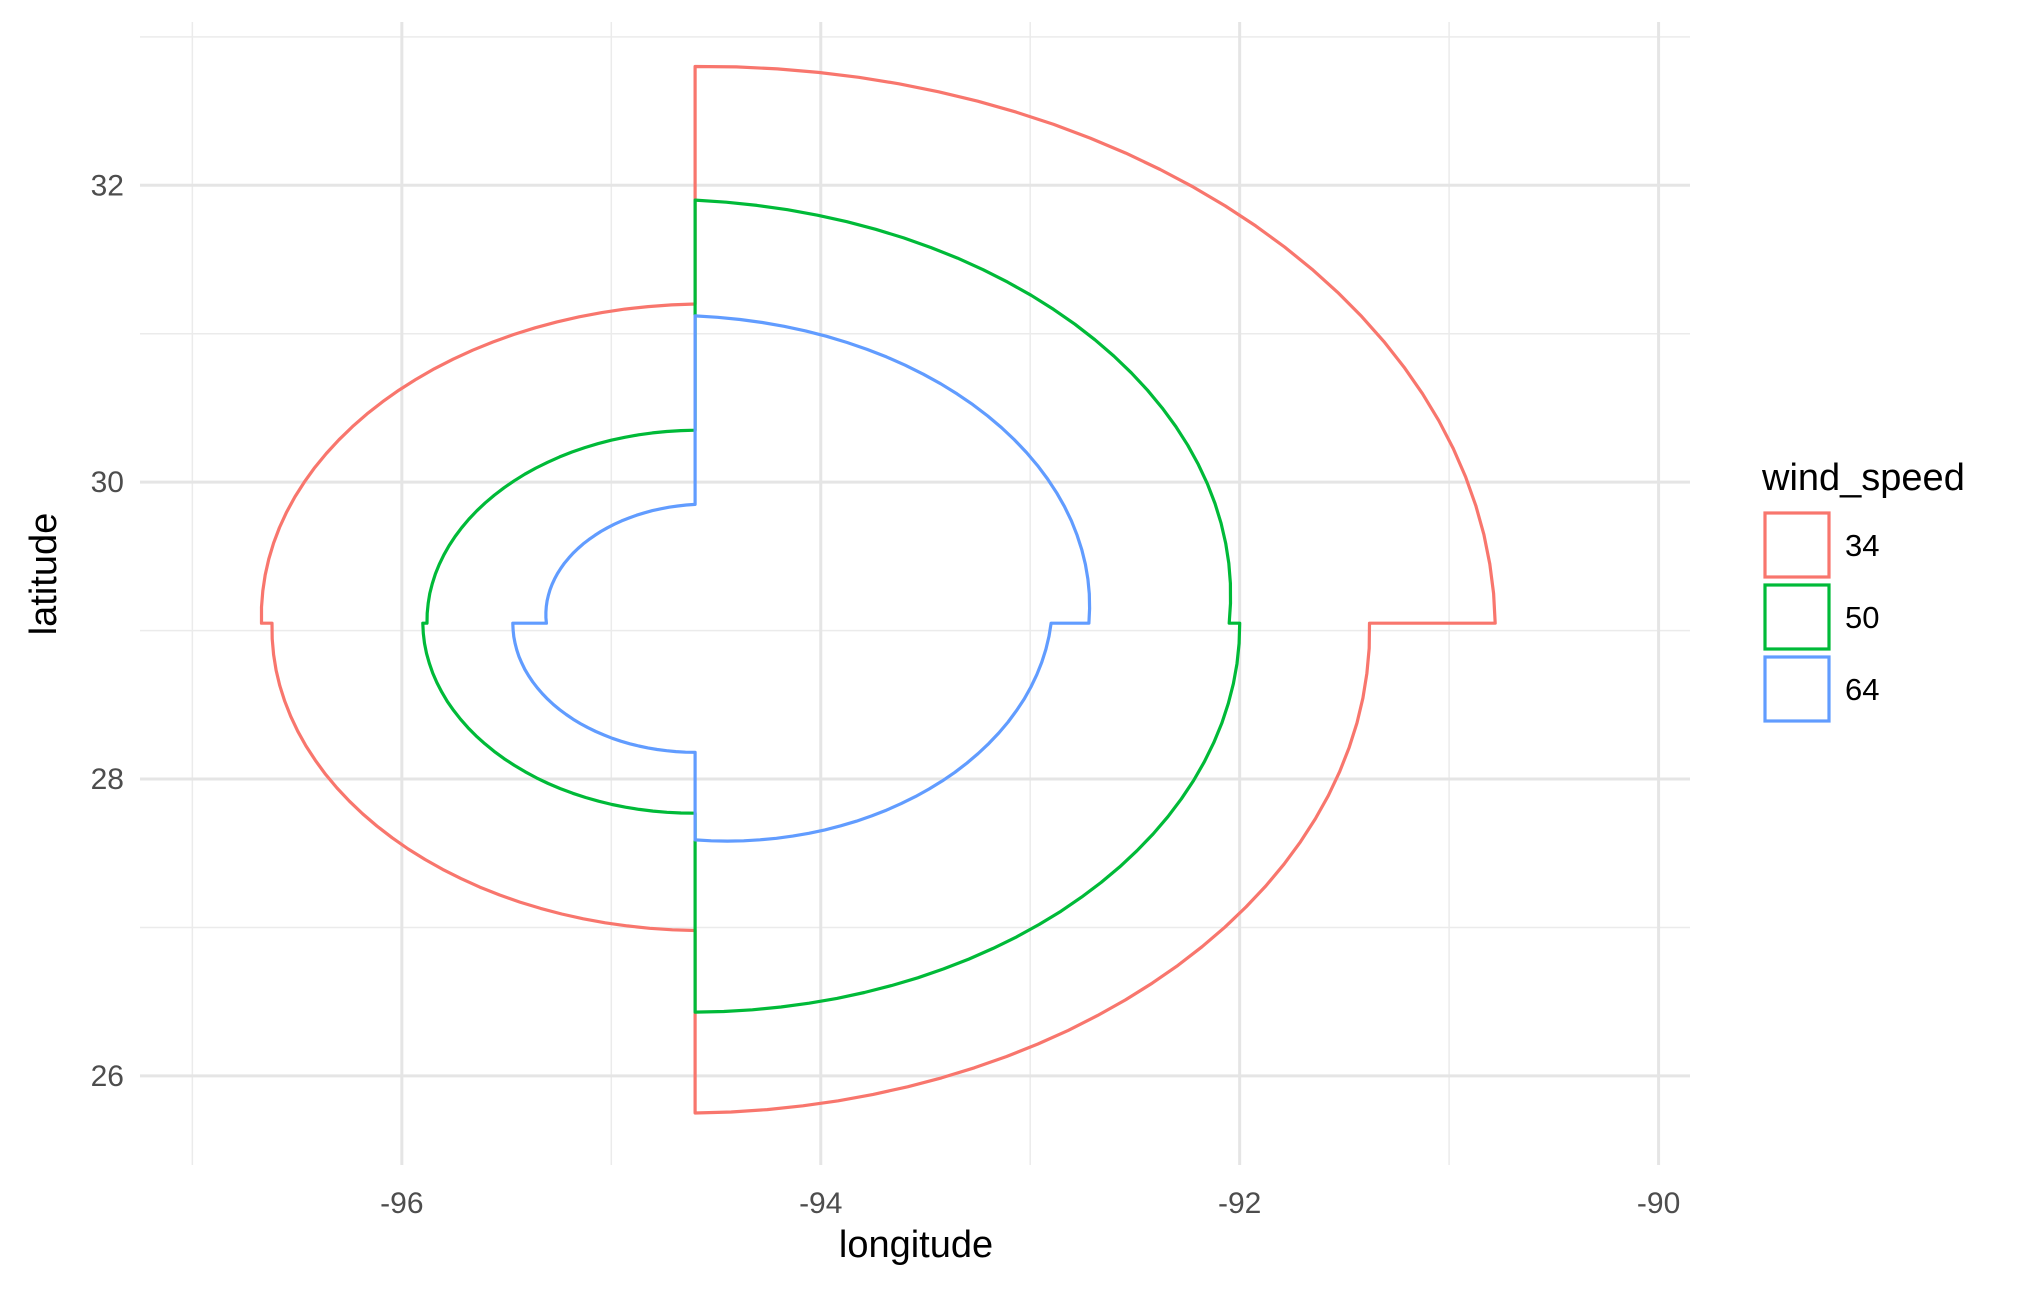 The width and height of the screenshot is (2037, 1293). I want to click on x-tick-label: -94, so click(820, 1203).